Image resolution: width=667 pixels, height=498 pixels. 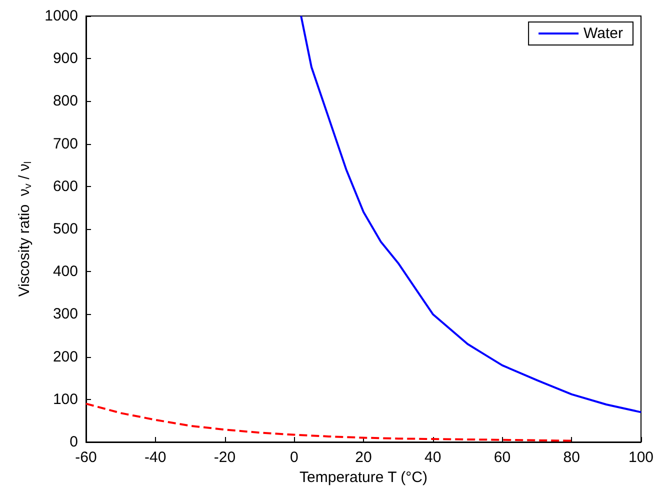 What do you see at coordinates (155, 457) in the screenshot?
I see `x-tick-label: -40` at bounding box center [155, 457].